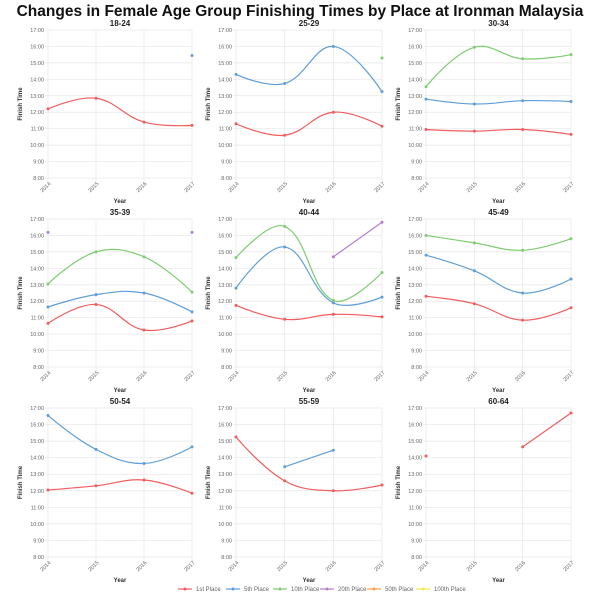 This screenshot has width=600, height=600. What do you see at coordinates (309, 23) in the screenshot?
I see `panel-title: 25-29` at bounding box center [309, 23].